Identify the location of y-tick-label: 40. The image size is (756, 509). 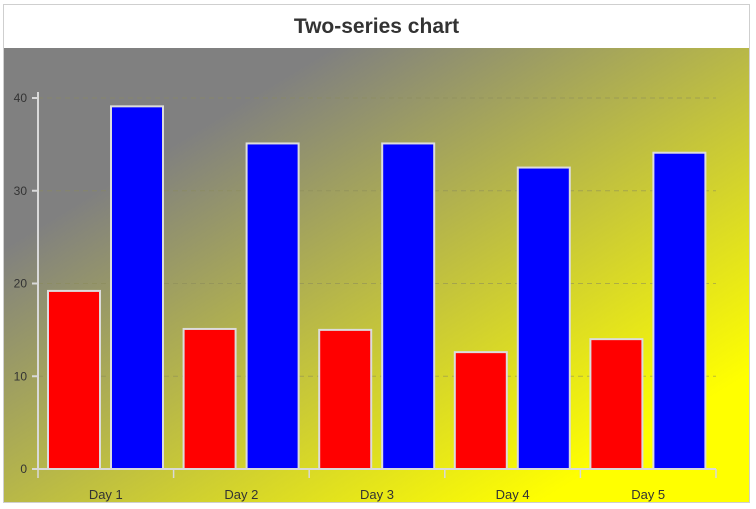
(21, 98).